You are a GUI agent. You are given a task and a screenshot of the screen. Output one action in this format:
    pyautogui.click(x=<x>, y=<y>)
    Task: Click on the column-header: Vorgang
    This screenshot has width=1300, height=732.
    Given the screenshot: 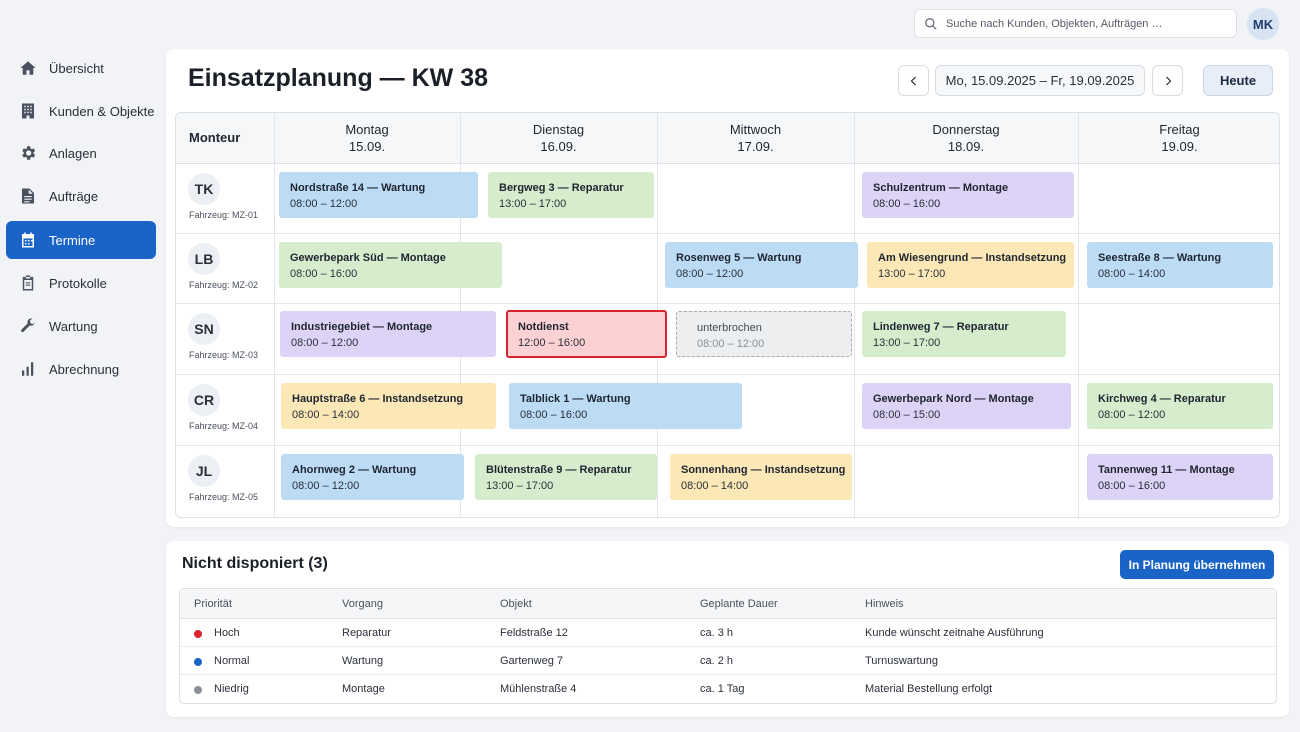 What is the action you would take?
    pyautogui.click(x=362, y=604)
    